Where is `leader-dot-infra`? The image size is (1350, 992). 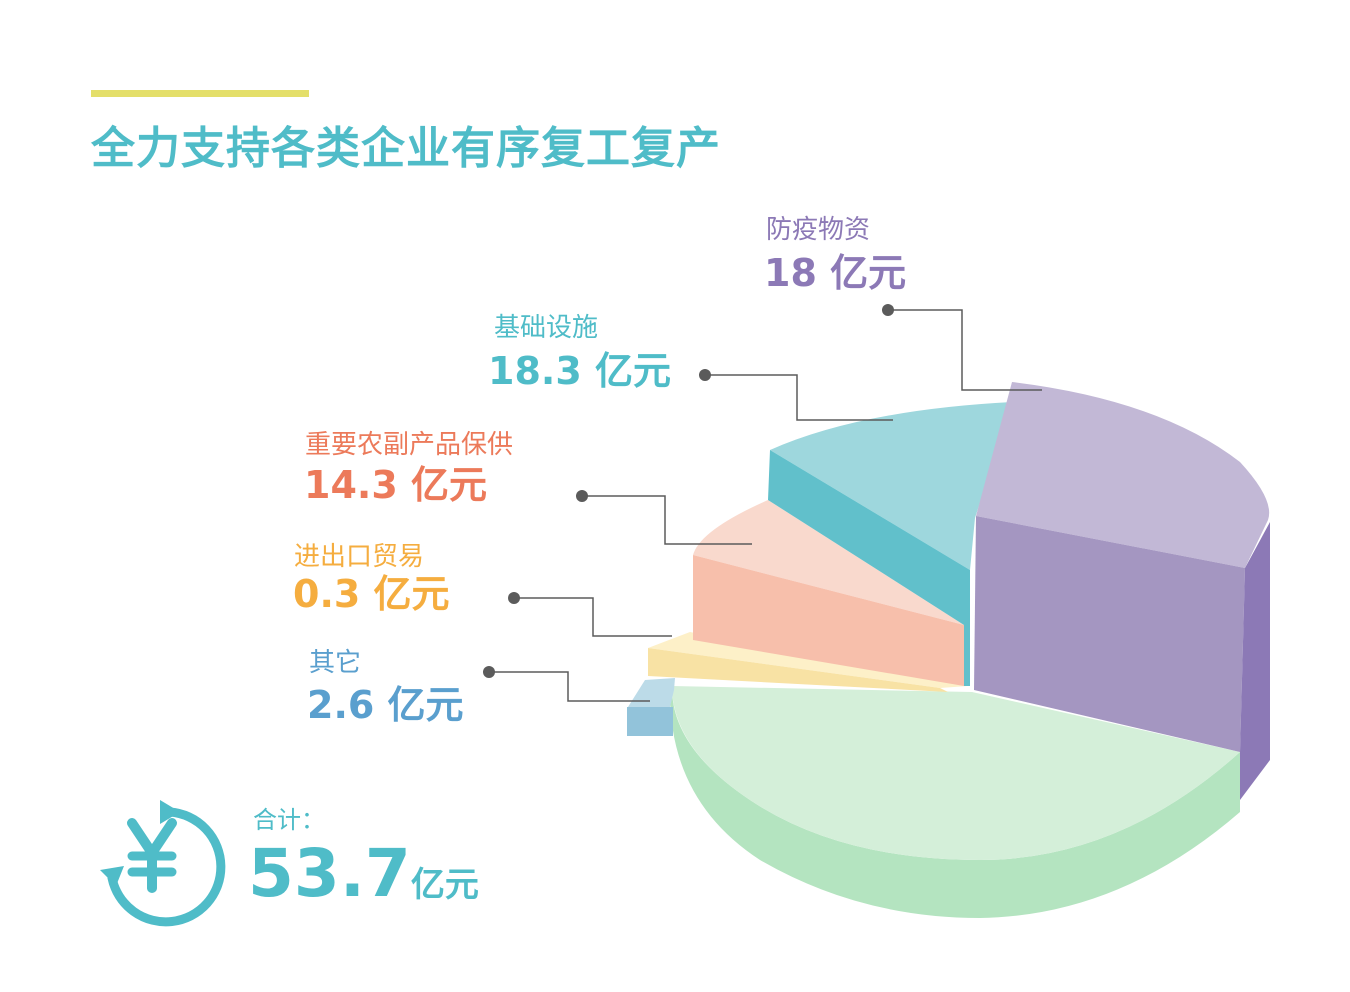
leader-dot-infra is located at coordinates (705, 375).